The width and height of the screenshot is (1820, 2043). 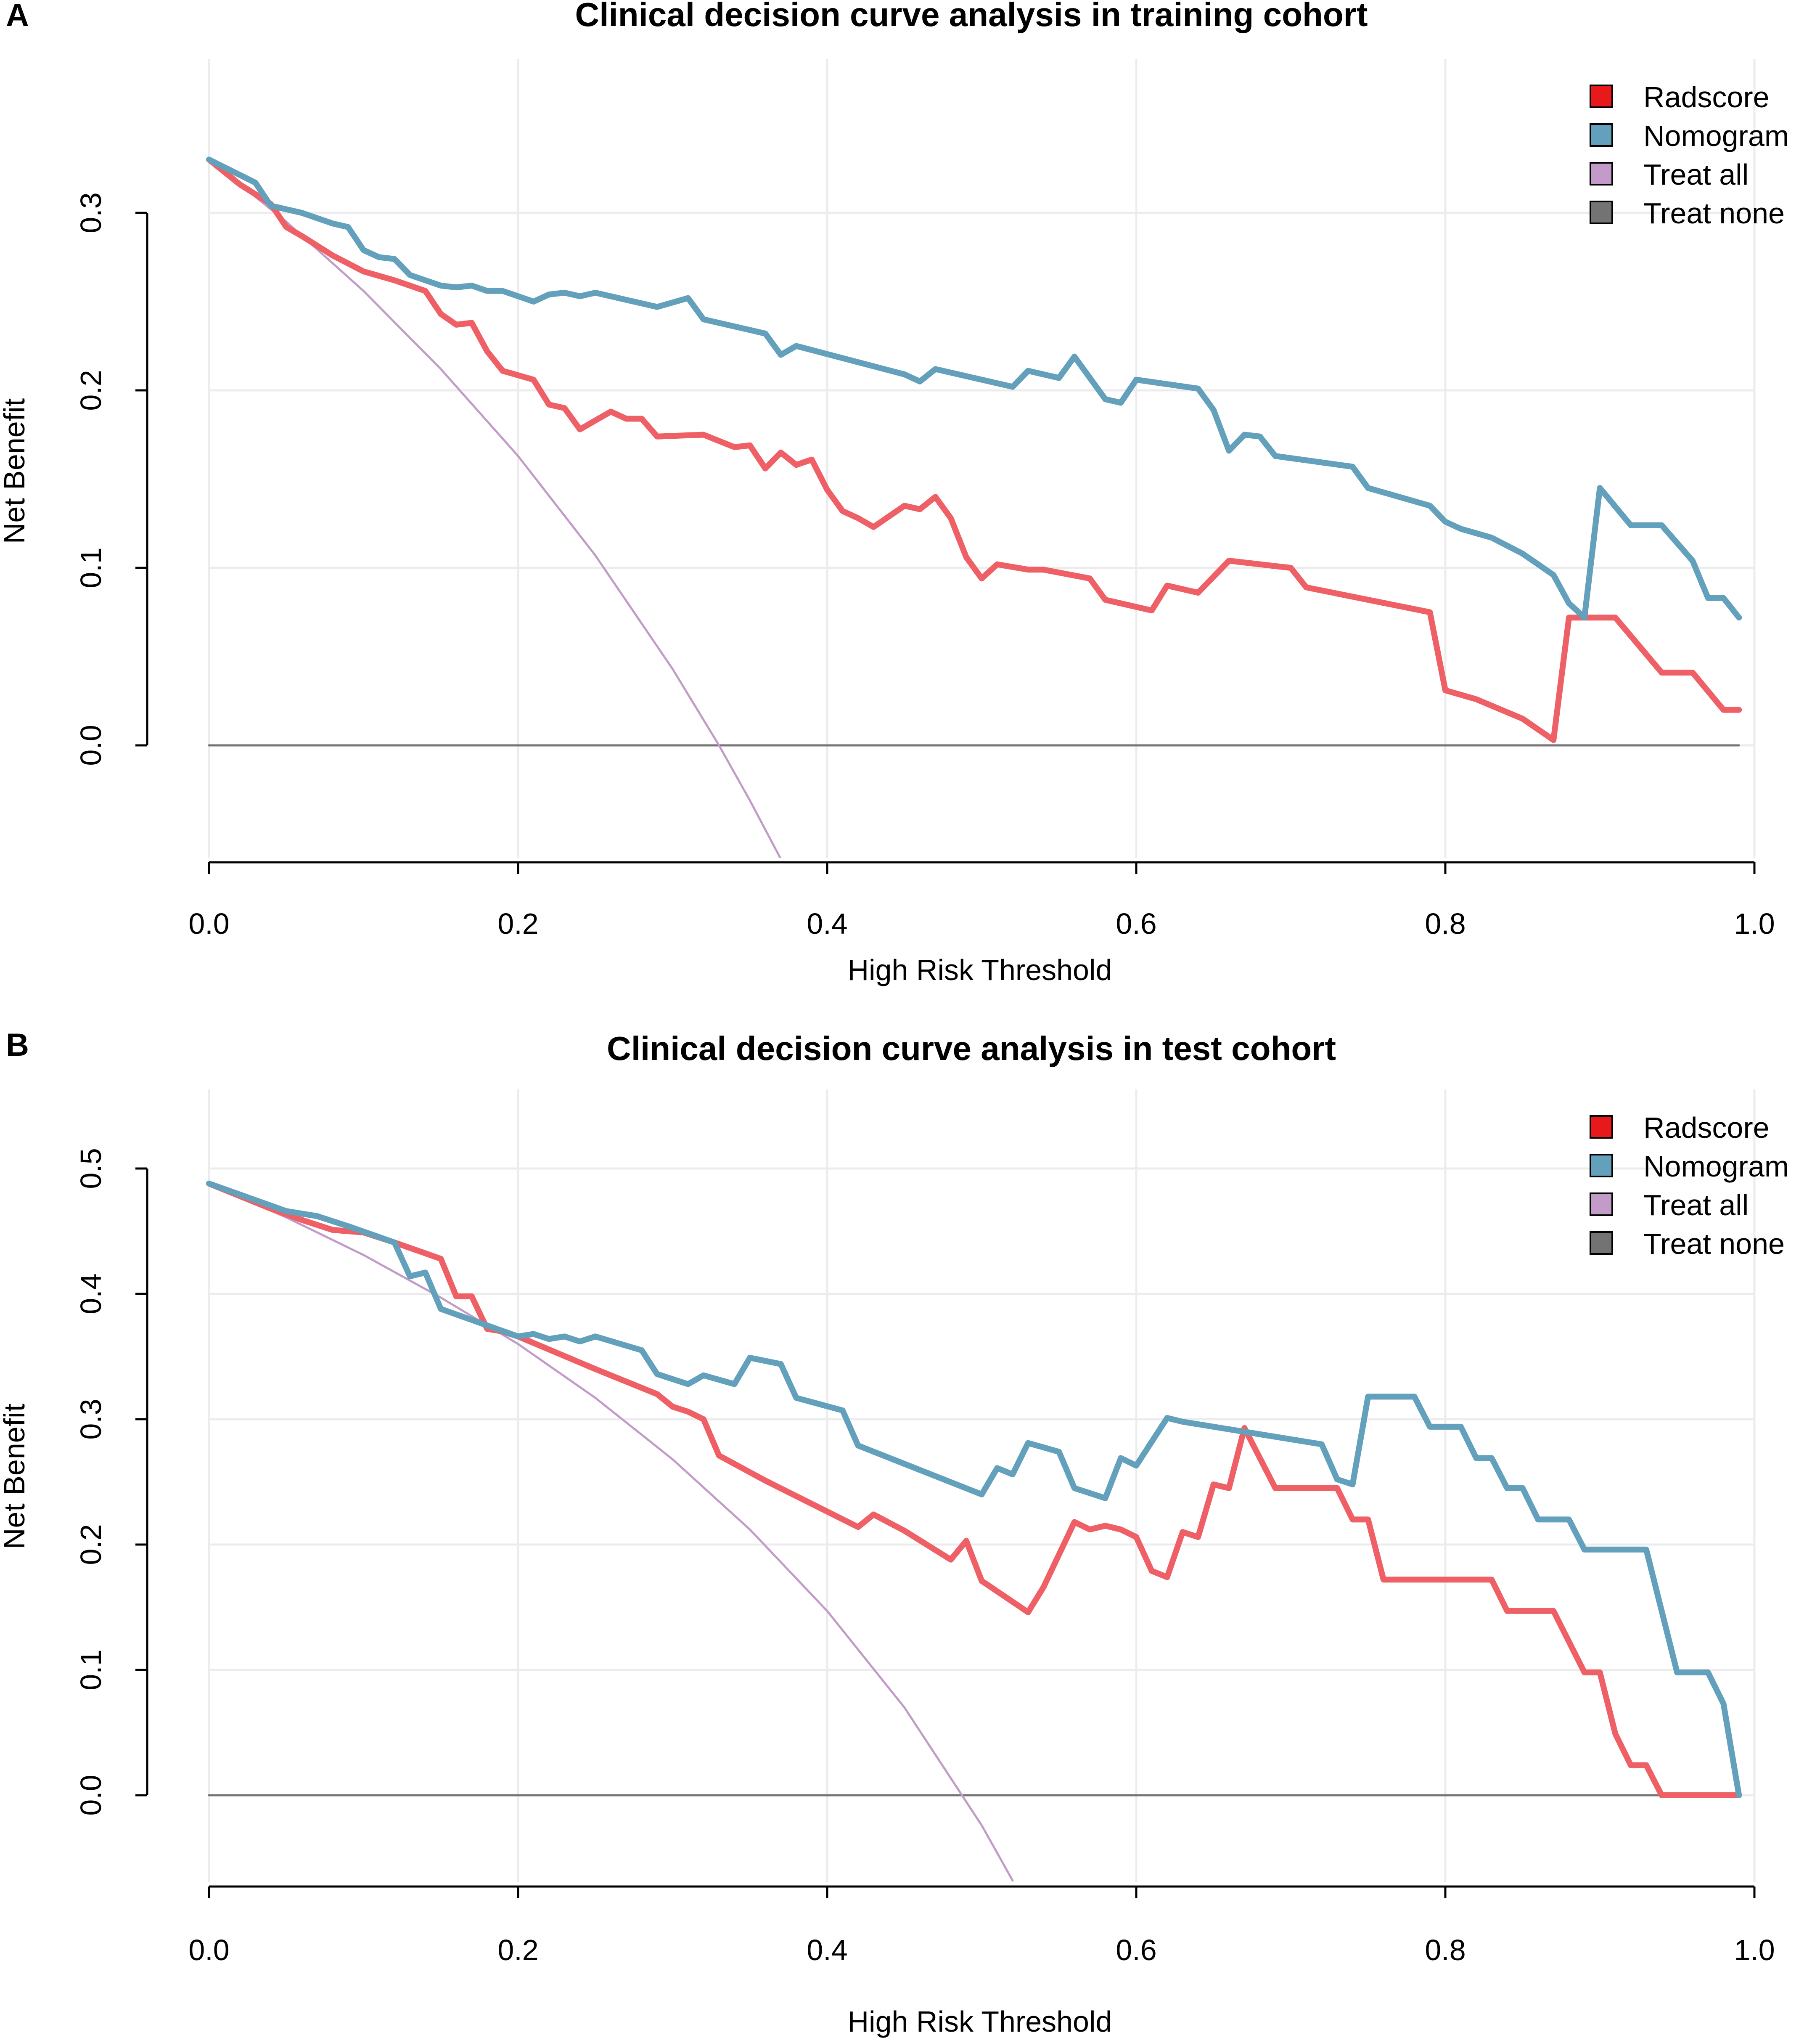 What do you see at coordinates (495, 508) in the screenshot?
I see `series-line-treat-all` at bounding box center [495, 508].